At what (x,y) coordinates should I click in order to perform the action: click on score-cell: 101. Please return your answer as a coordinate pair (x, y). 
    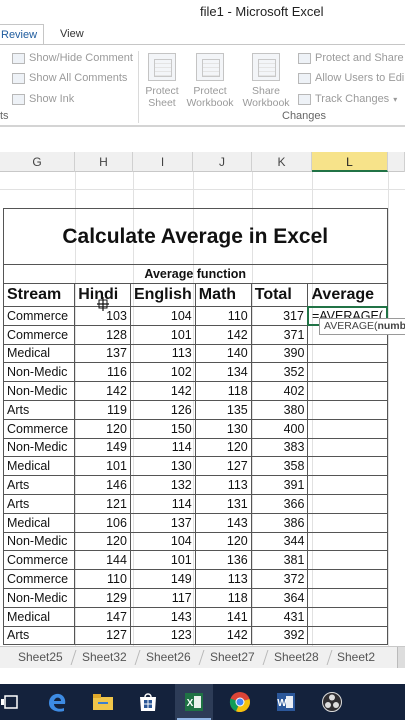
    Looking at the image, I should click on (162, 334).